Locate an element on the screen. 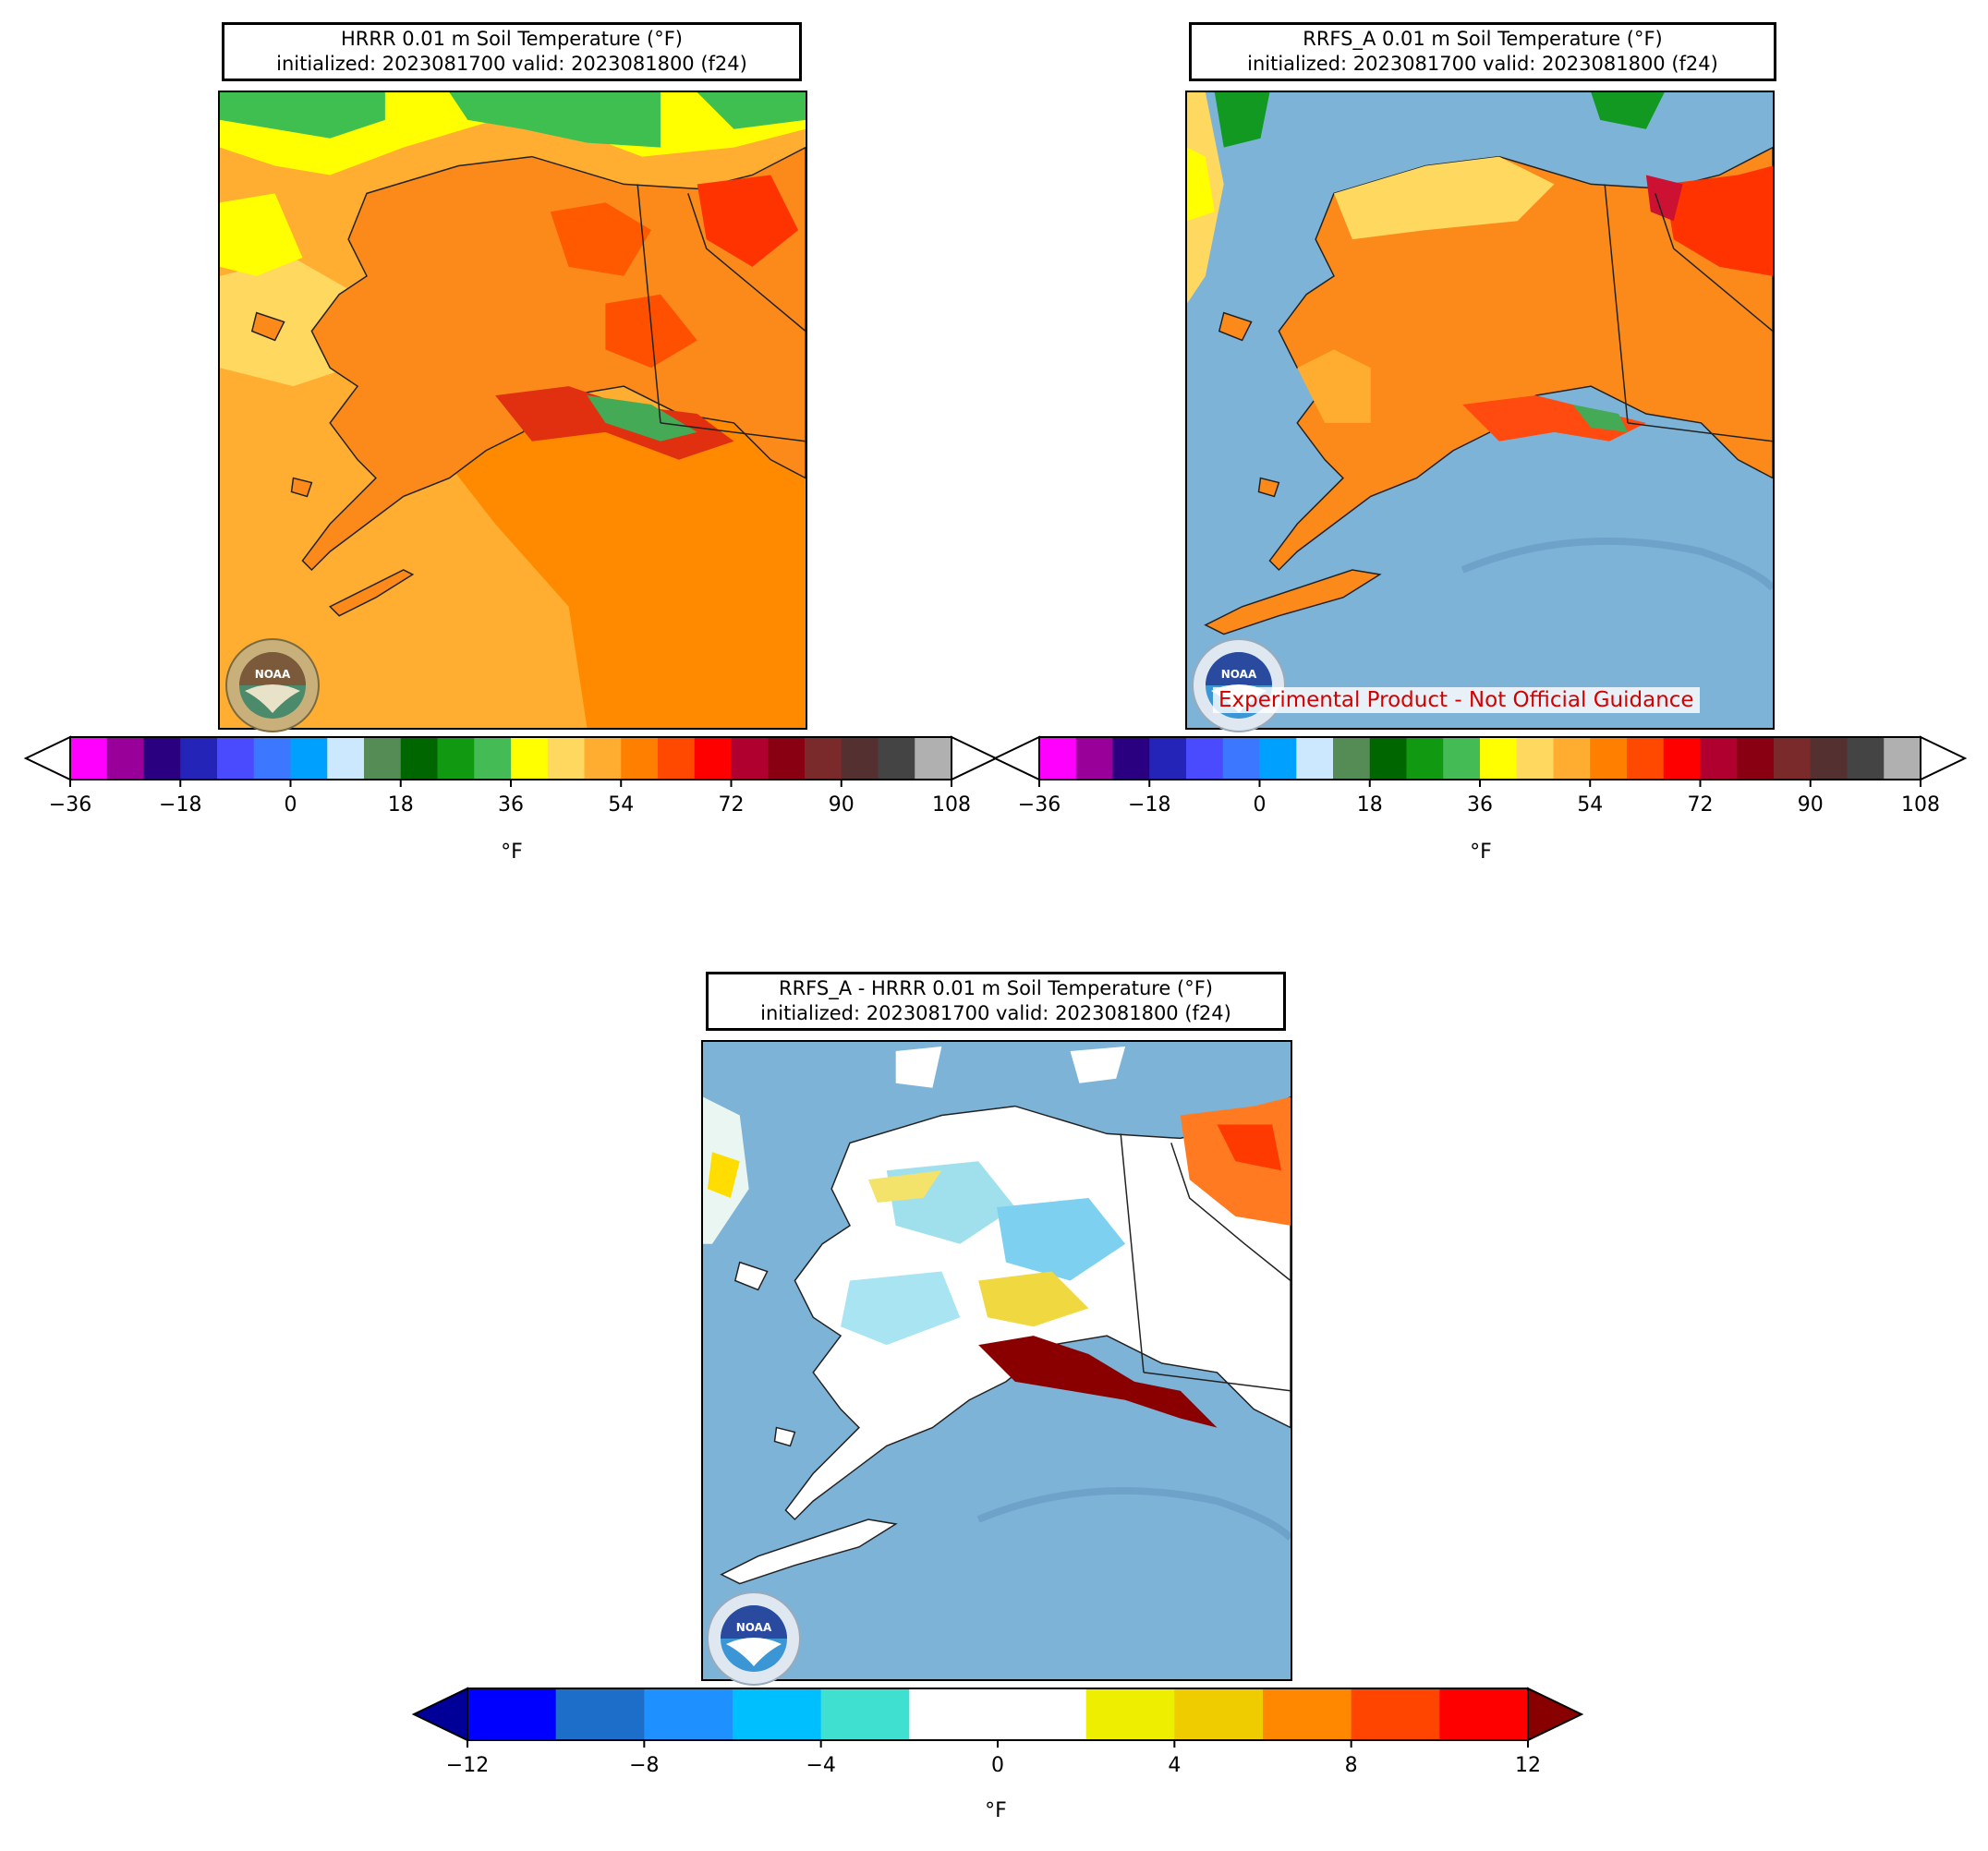 The width and height of the screenshot is (1988, 1851). diff-colorbar: −12 −8 −4 0 4 8 12 is located at coordinates (997, 1732).